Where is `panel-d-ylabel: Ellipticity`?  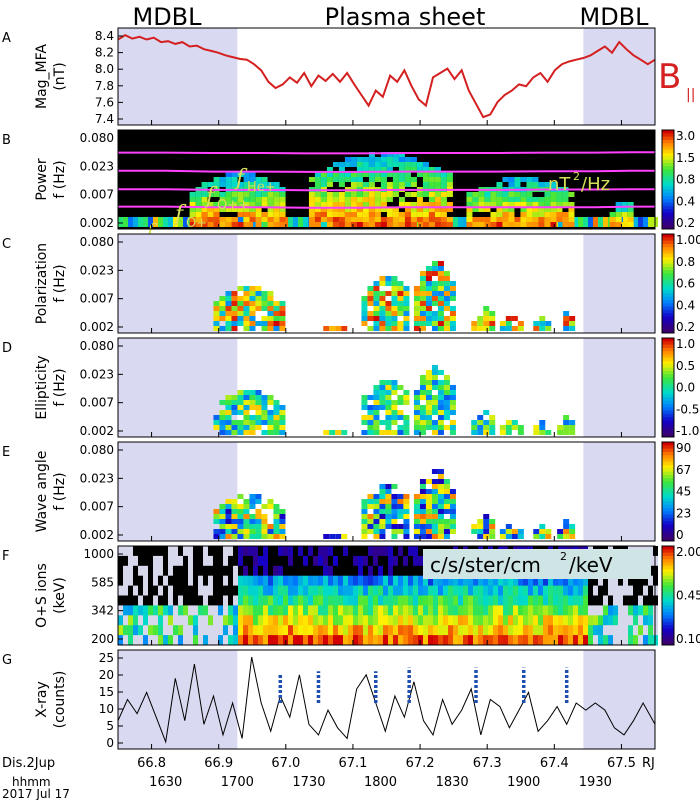
panel-d-ylabel: Ellipticity is located at coordinates (42, 387).